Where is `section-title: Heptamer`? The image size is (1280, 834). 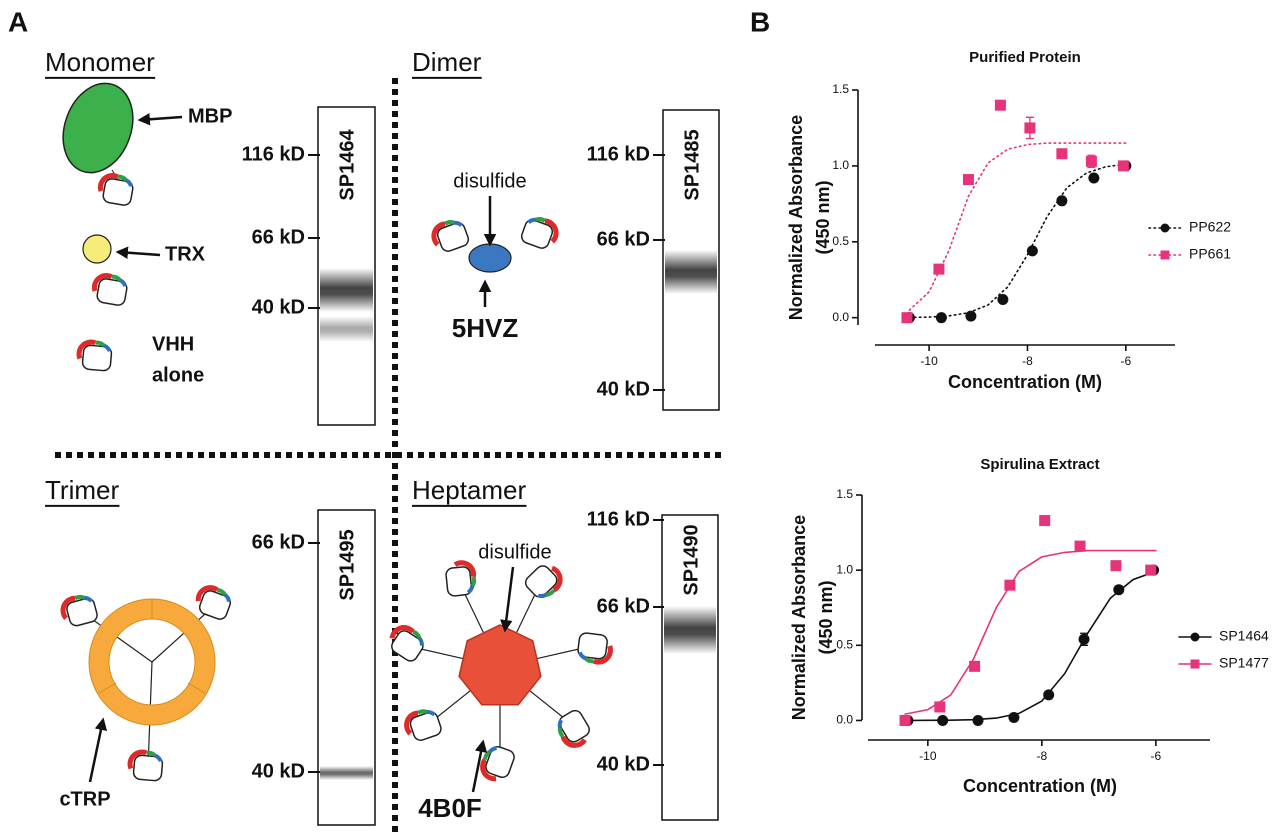
section-title: Heptamer is located at coordinates (469, 490).